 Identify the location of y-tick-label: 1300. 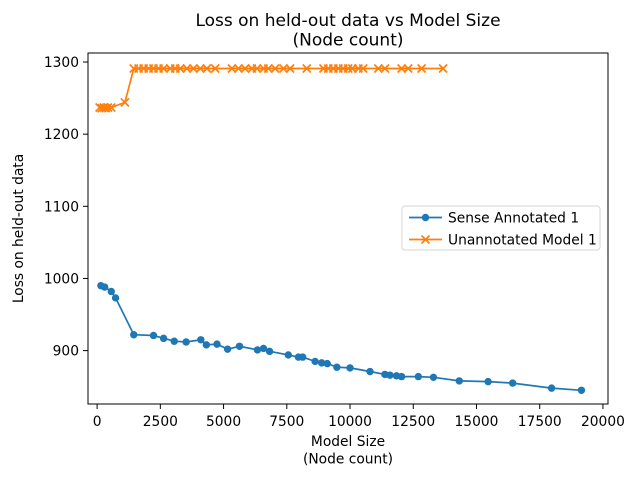
(61, 63).